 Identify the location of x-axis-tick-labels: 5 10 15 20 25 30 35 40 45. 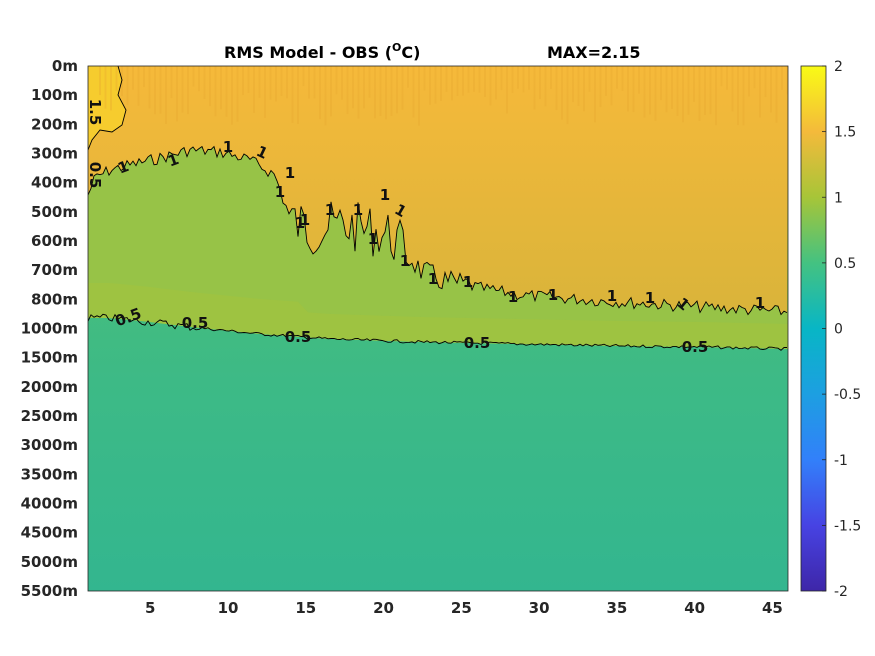
(464, 608).